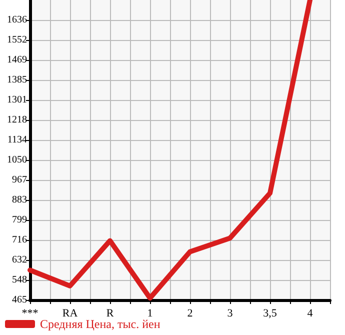 This screenshot has height=335, width=345. I want to click on x-tick-label: 3, so click(230, 314).